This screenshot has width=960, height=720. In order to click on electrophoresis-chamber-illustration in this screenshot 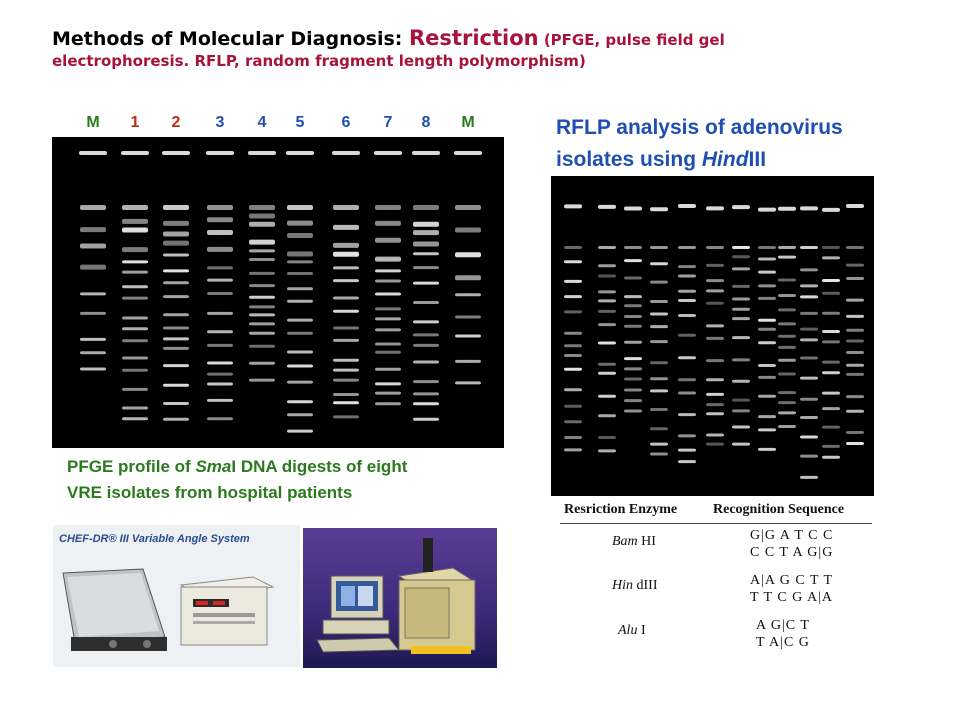, I will do `click(168, 609)`.